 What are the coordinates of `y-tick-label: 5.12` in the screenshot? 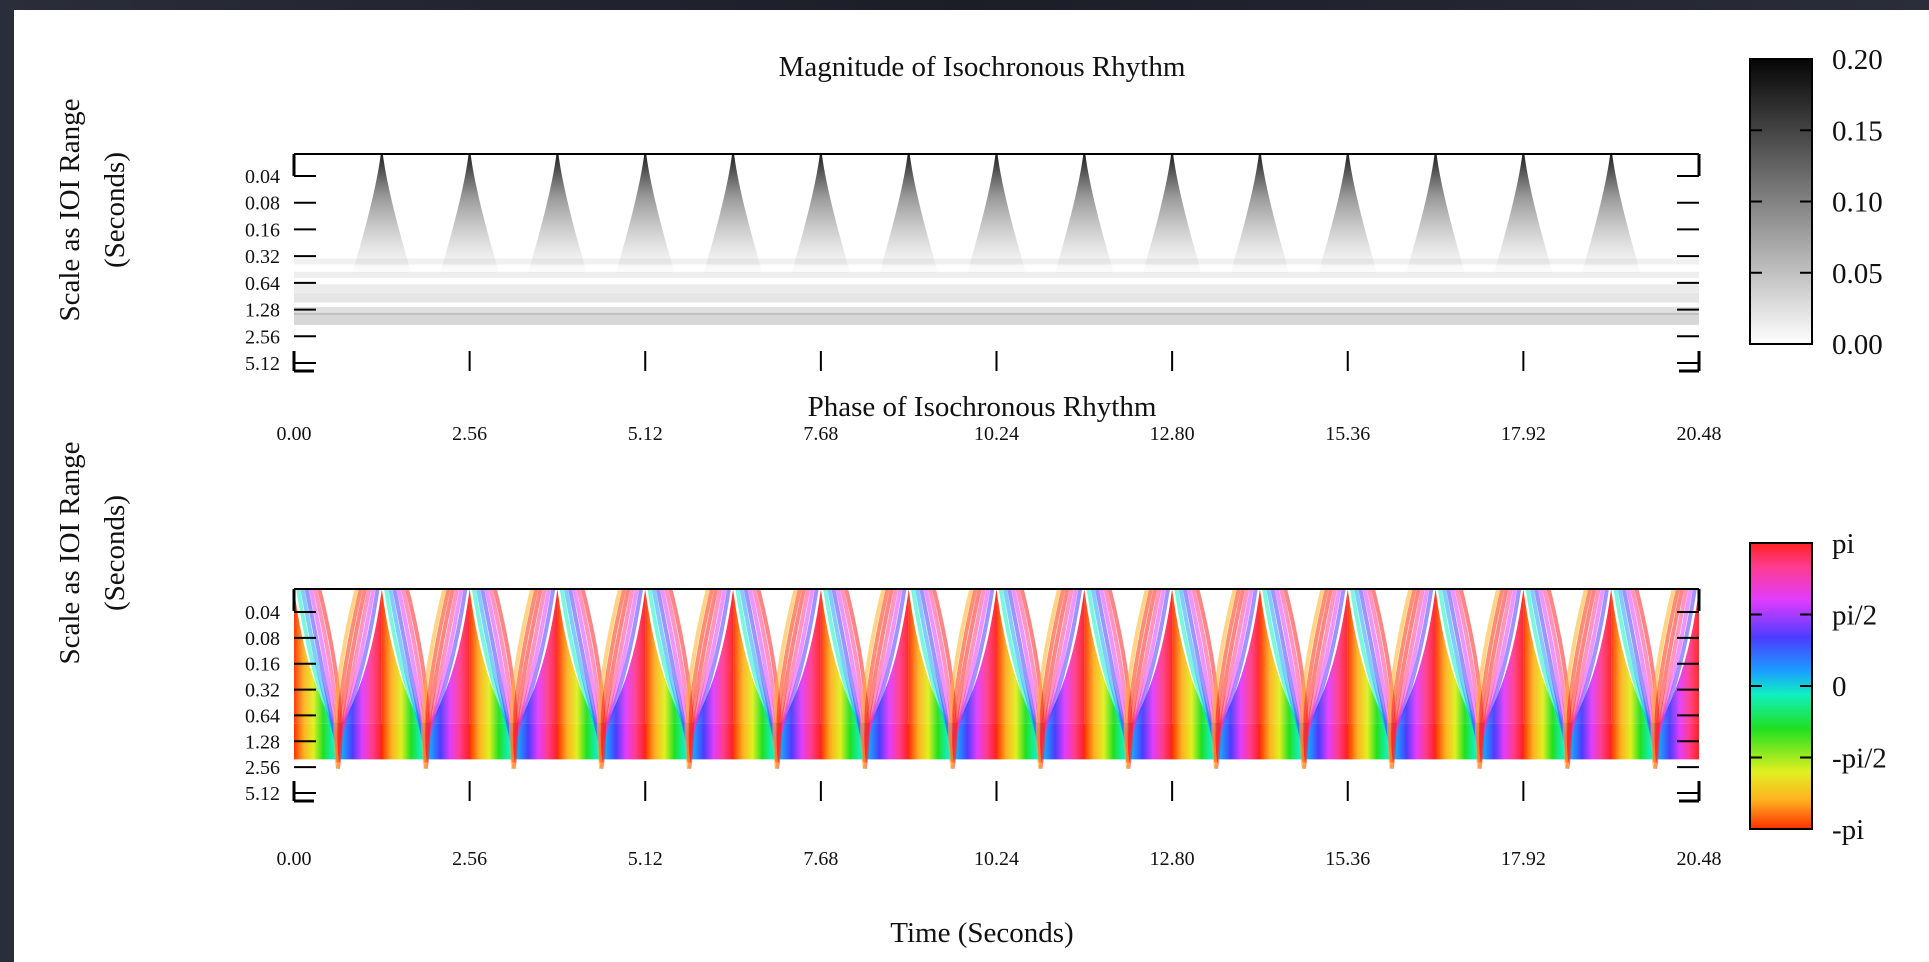 It's located at (262, 794).